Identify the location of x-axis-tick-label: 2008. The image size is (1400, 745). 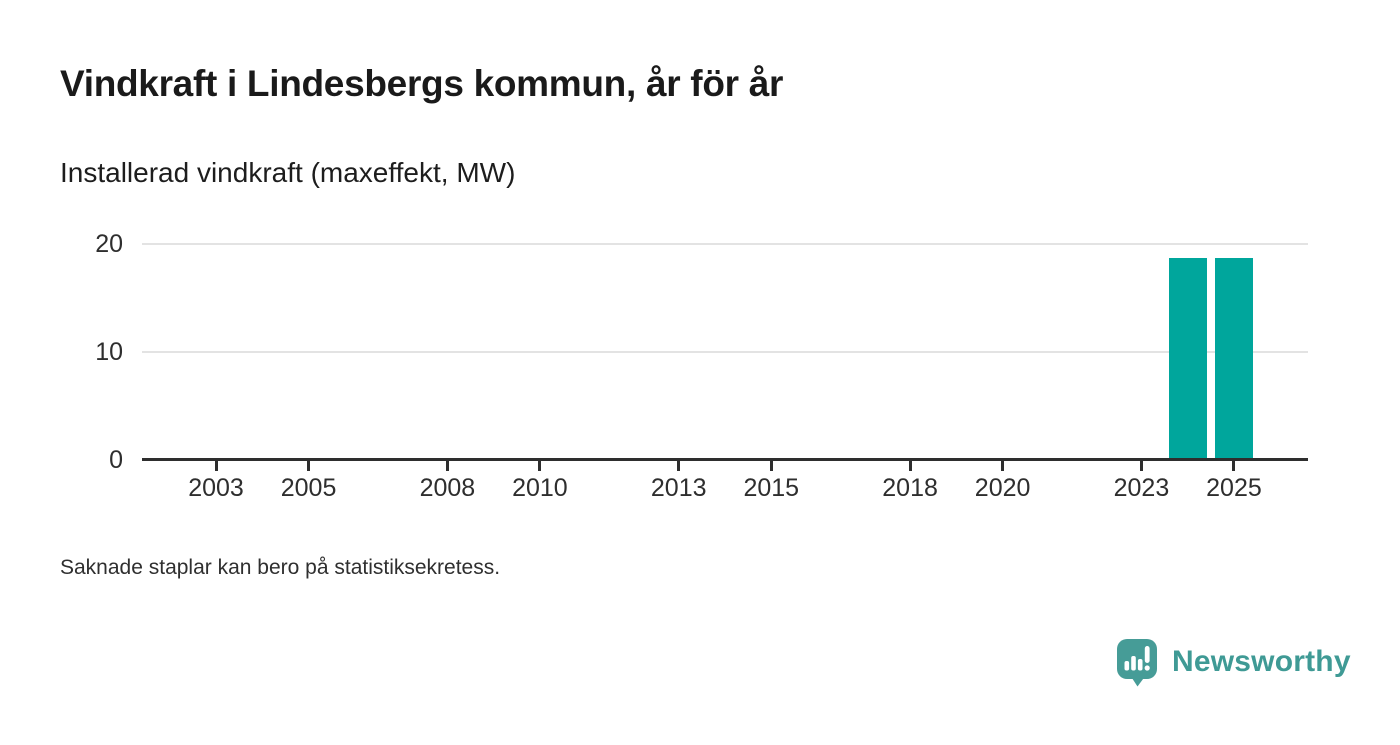
(447, 488).